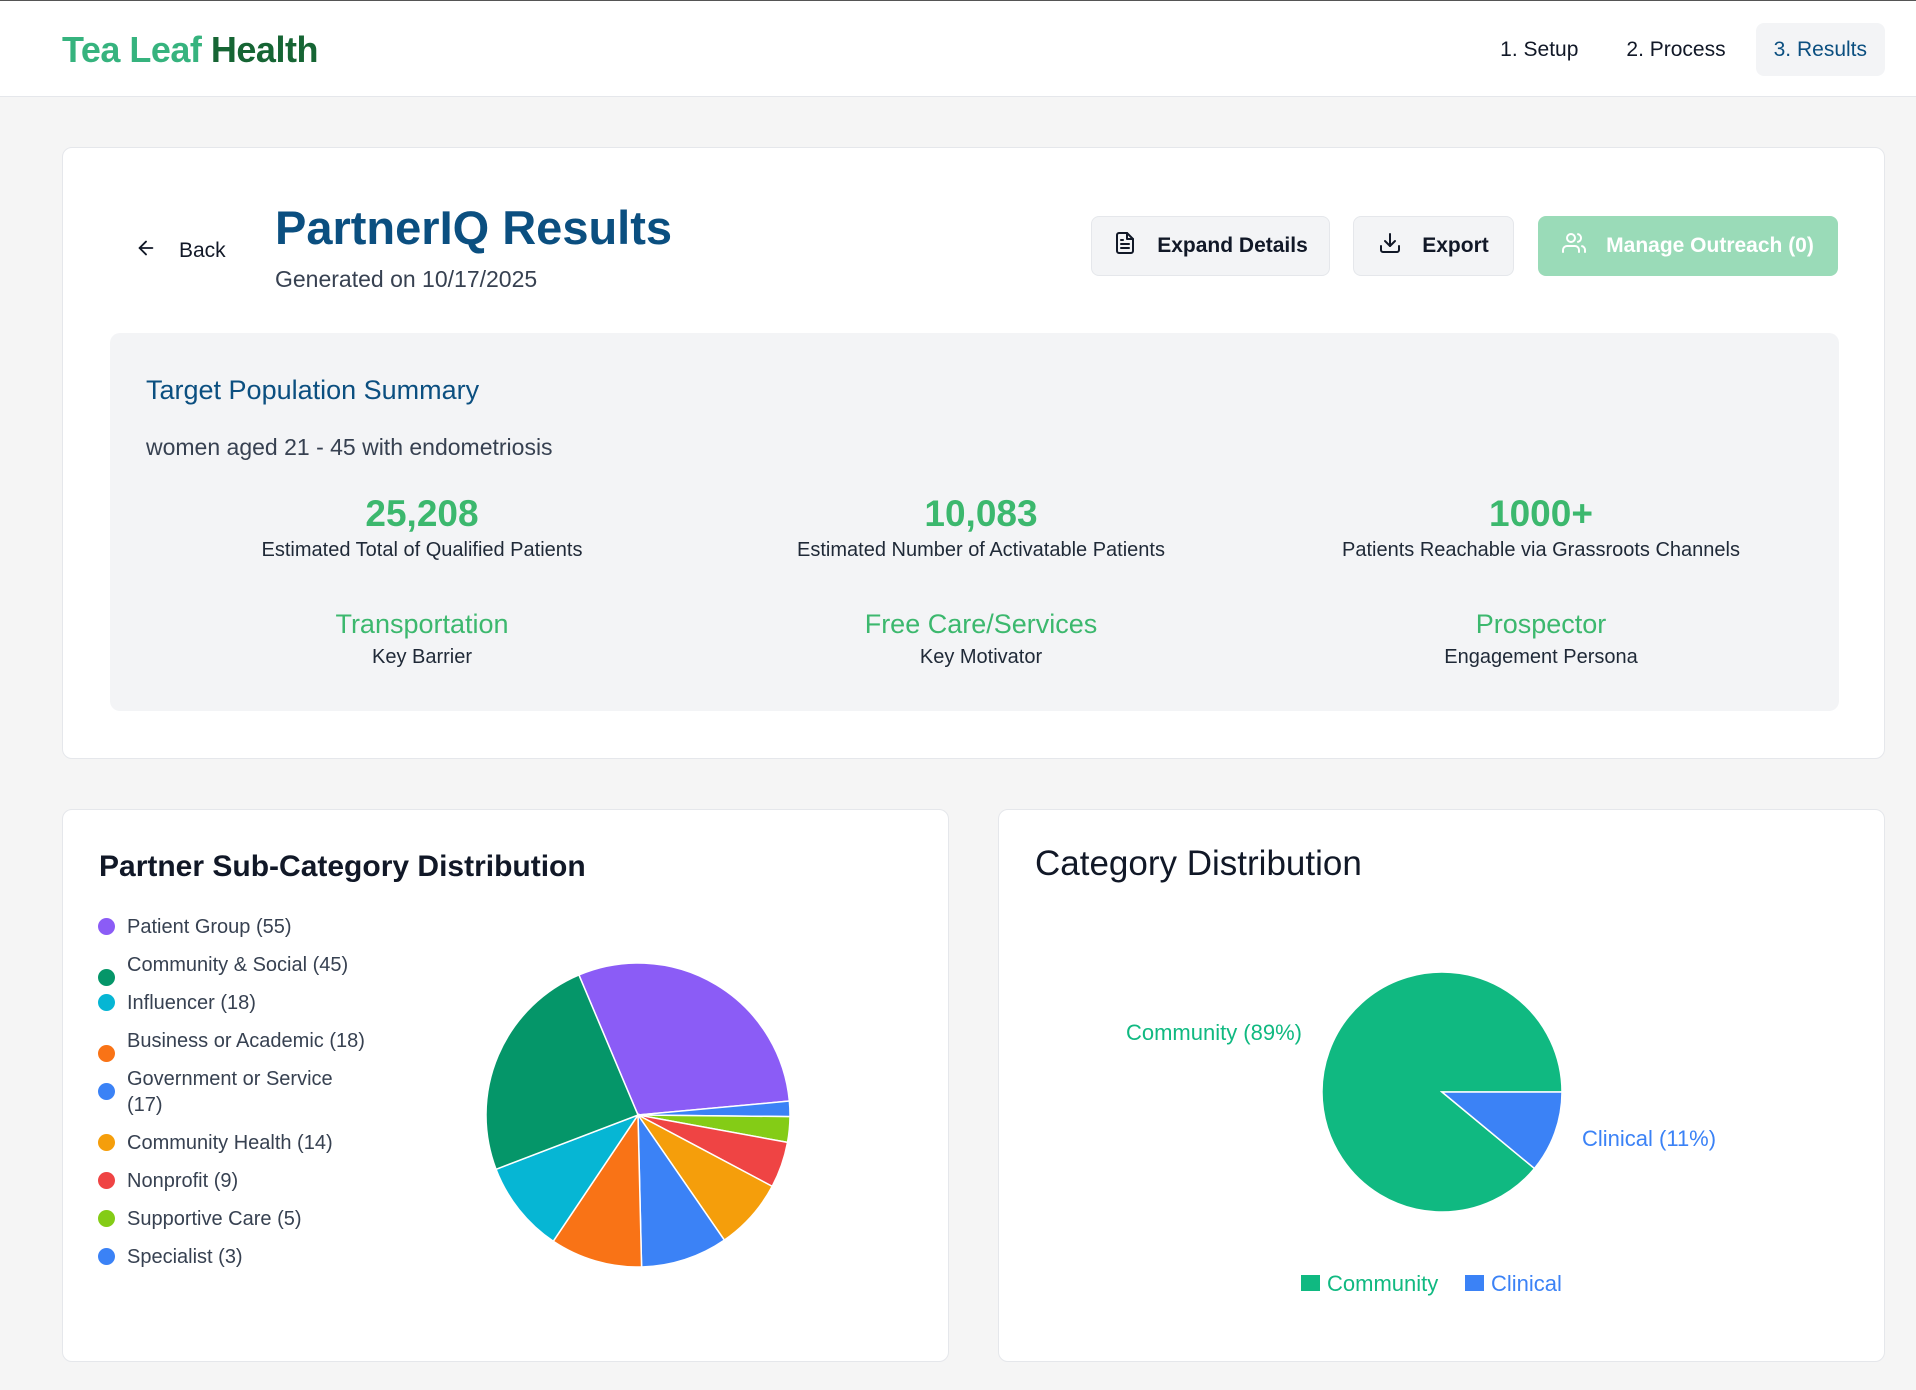  Describe the element at coordinates (1125, 246) in the screenshot. I see `document-icon` at that location.